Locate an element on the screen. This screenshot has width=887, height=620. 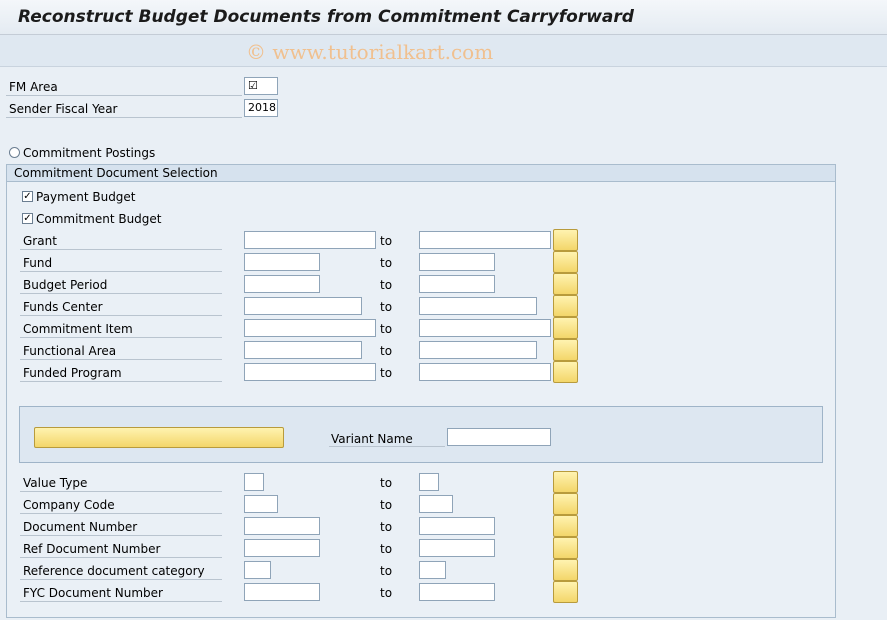
fund-from-input is located at coordinates (282, 262).